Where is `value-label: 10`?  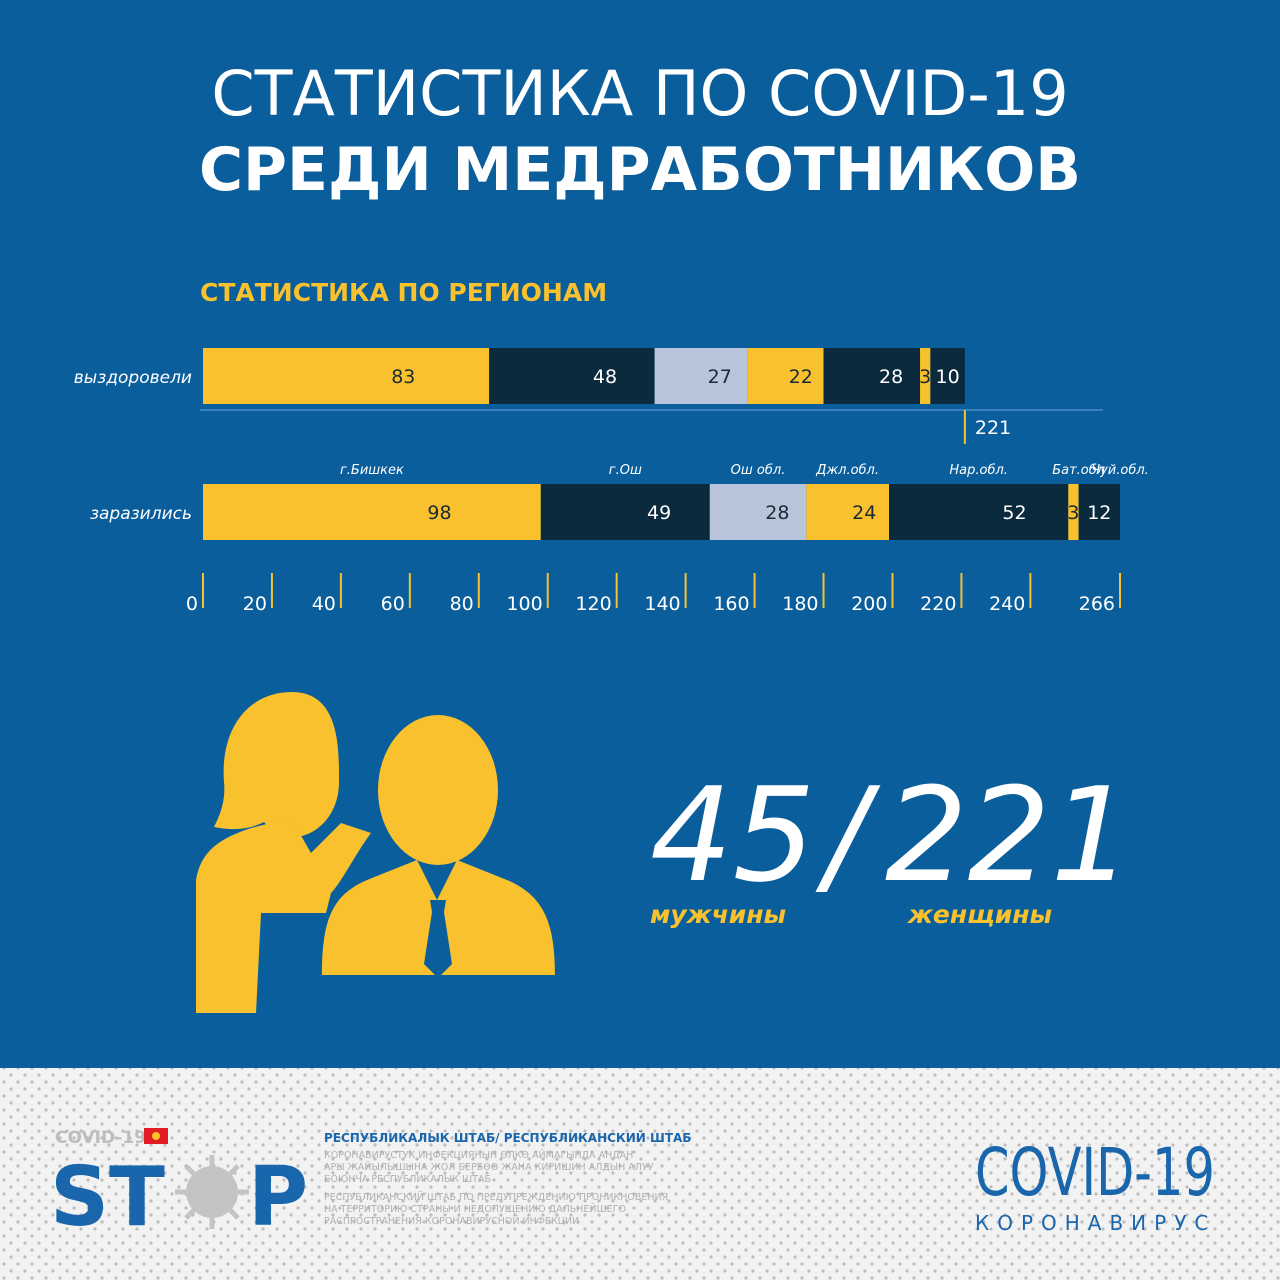 value-label: 10 is located at coordinates (948, 377).